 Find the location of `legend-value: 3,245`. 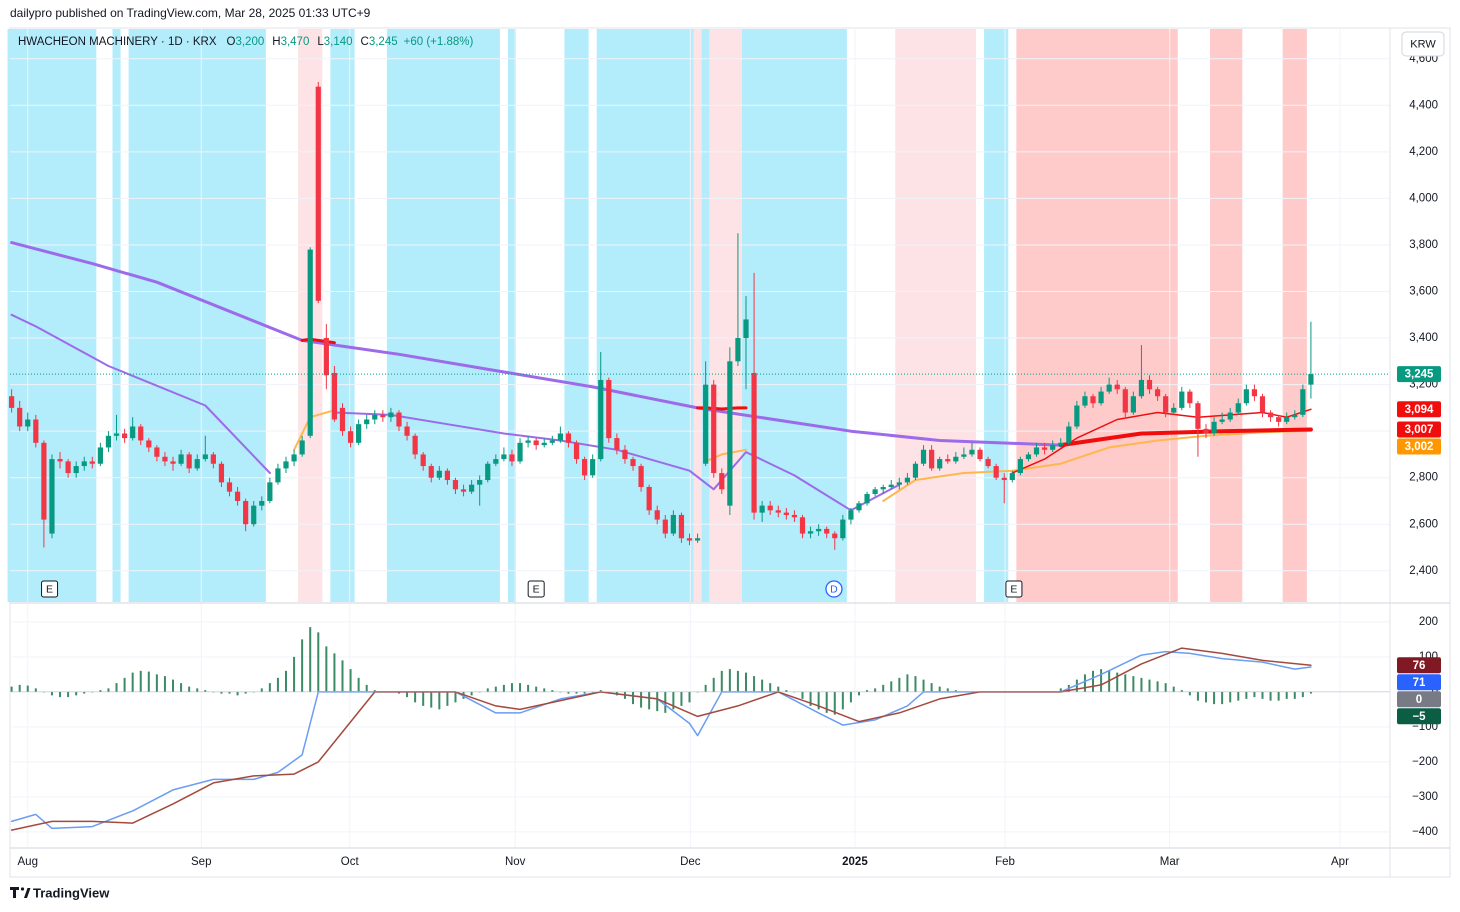

legend-value: 3,245 is located at coordinates (383, 42).